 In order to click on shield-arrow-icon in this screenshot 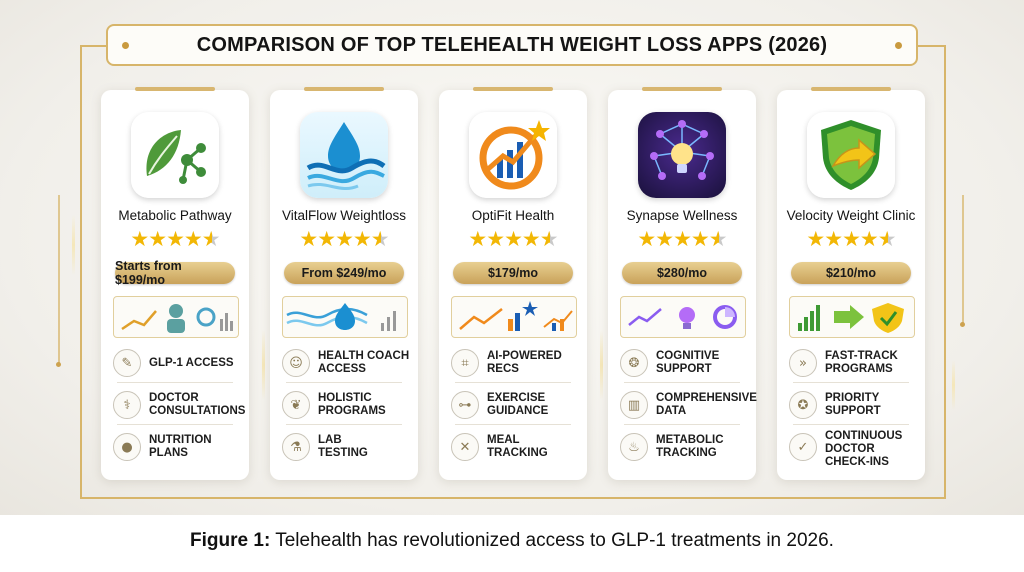, I will do `click(851, 155)`.